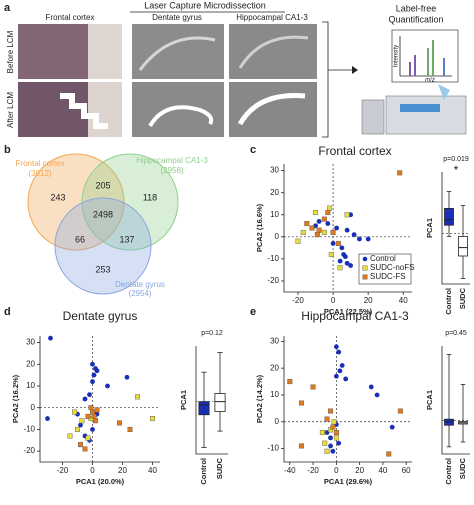  Describe the element at coordinates (462, 468) in the screenshot. I see `box-category: SUDC` at that location.